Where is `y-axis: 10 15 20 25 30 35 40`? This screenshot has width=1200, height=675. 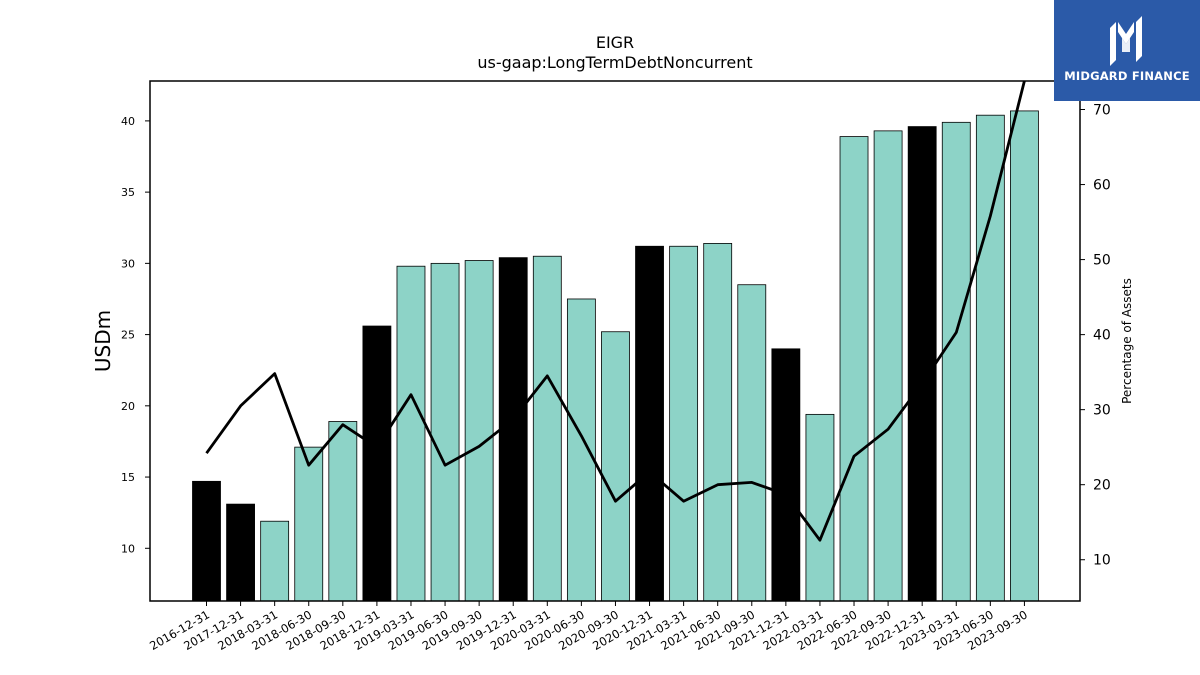
y-axis: 10 15 20 25 30 35 40 is located at coordinates (135, 335).